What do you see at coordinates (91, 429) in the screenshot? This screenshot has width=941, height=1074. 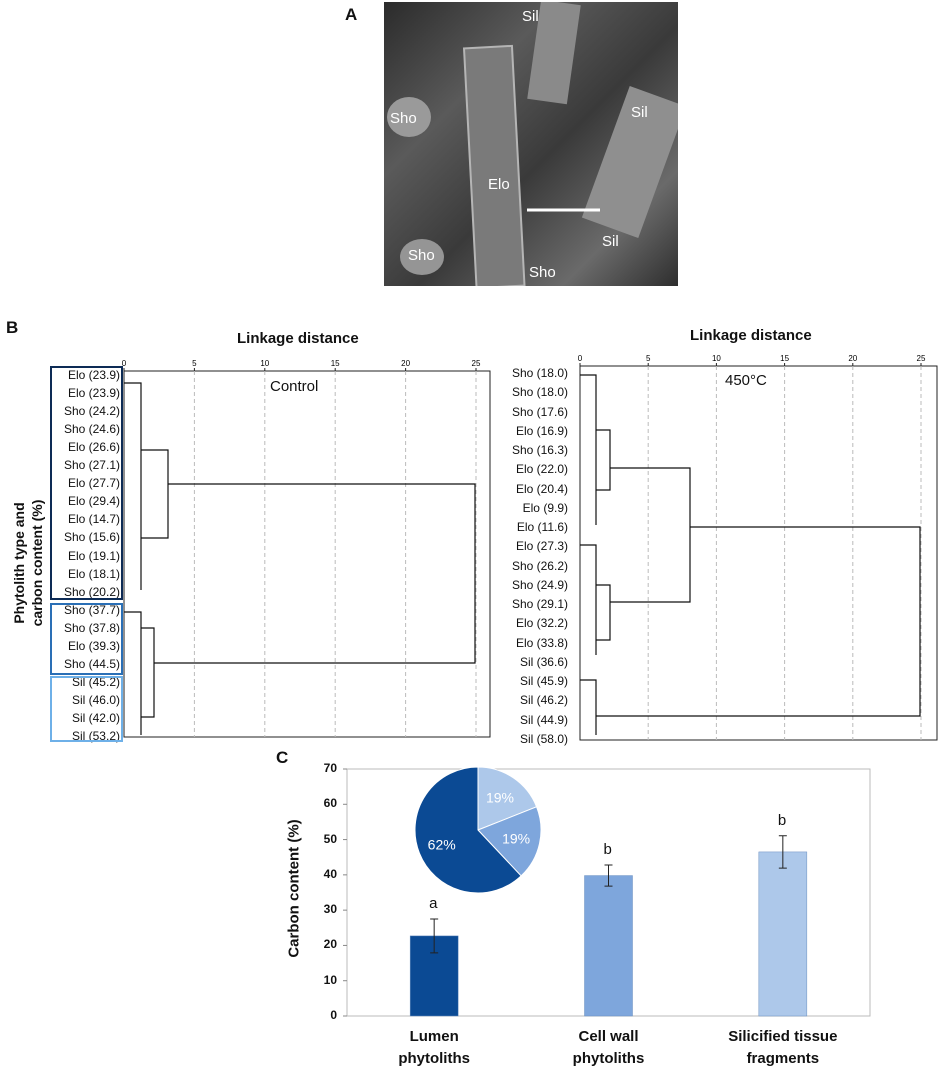 I see `leaf-label: Sho (24.6)` at bounding box center [91, 429].